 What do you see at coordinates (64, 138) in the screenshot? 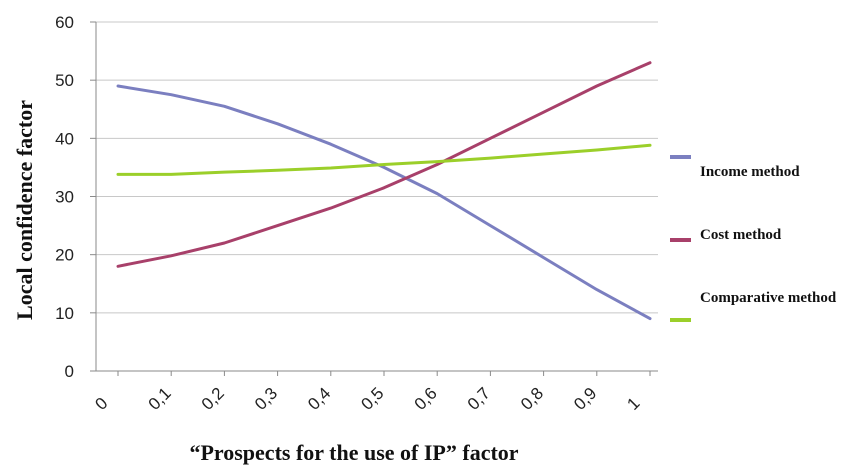
I see `y-tick-label: 40` at bounding box center [64, 138].